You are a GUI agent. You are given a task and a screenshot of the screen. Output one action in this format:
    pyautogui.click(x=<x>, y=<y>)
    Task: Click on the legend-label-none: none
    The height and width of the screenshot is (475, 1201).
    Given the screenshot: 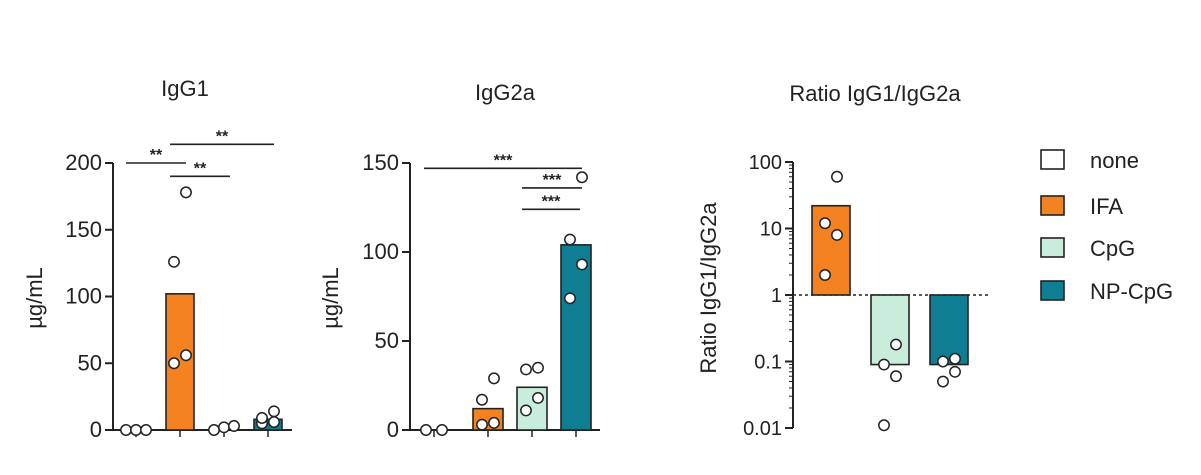 What is the action you would take?
    pyautogui.click(x=1114, y=160)
    